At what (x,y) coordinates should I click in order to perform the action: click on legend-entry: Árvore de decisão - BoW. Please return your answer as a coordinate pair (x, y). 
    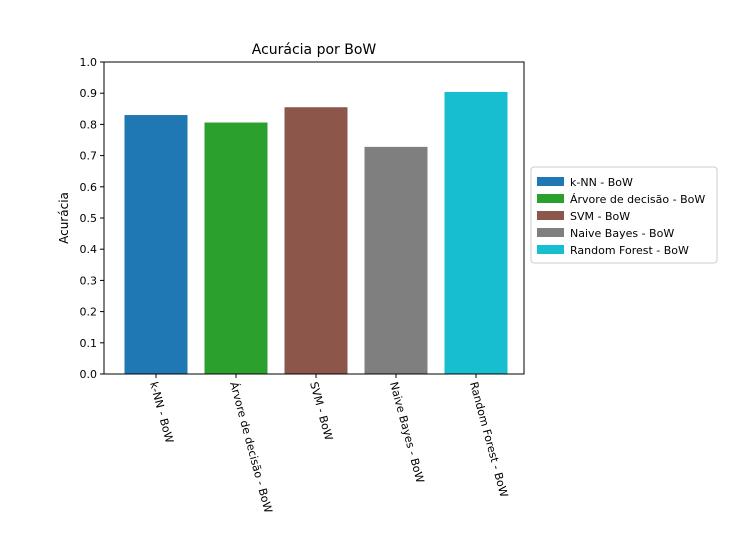
    Looking at the image, I should click on (637, 199).